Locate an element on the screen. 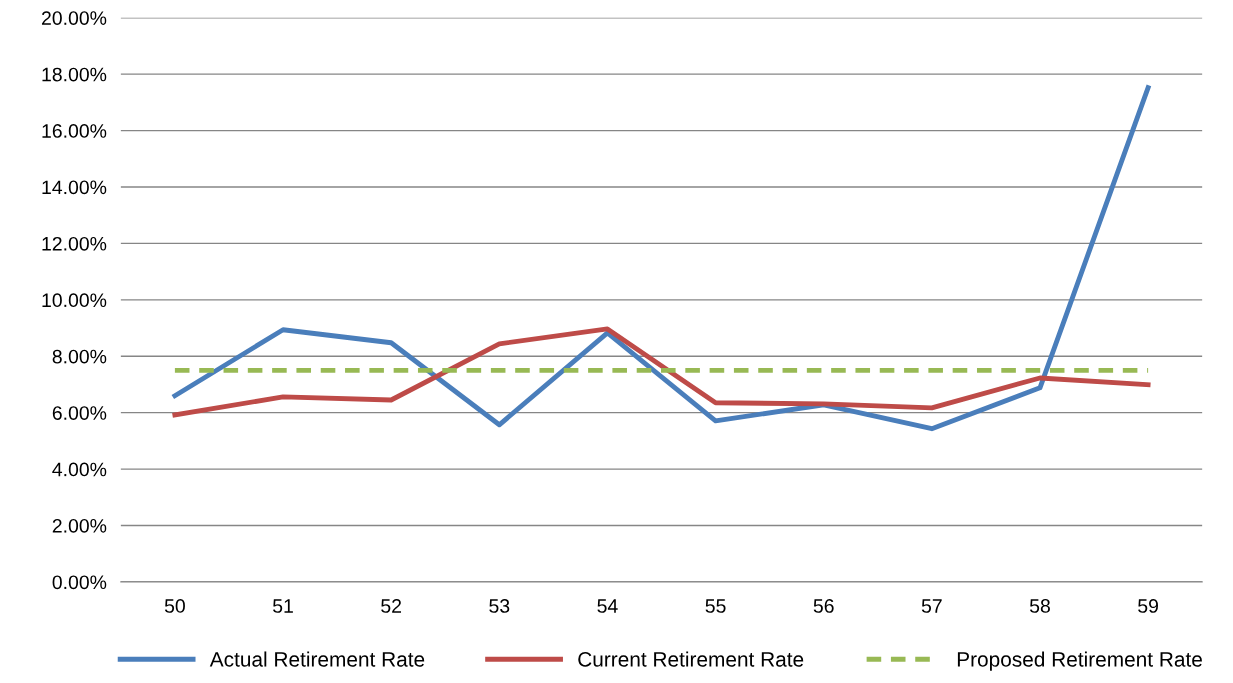 This screenshot has width=1233, height=683. x-tick-label: 52 is located at coordinates (391, 606).